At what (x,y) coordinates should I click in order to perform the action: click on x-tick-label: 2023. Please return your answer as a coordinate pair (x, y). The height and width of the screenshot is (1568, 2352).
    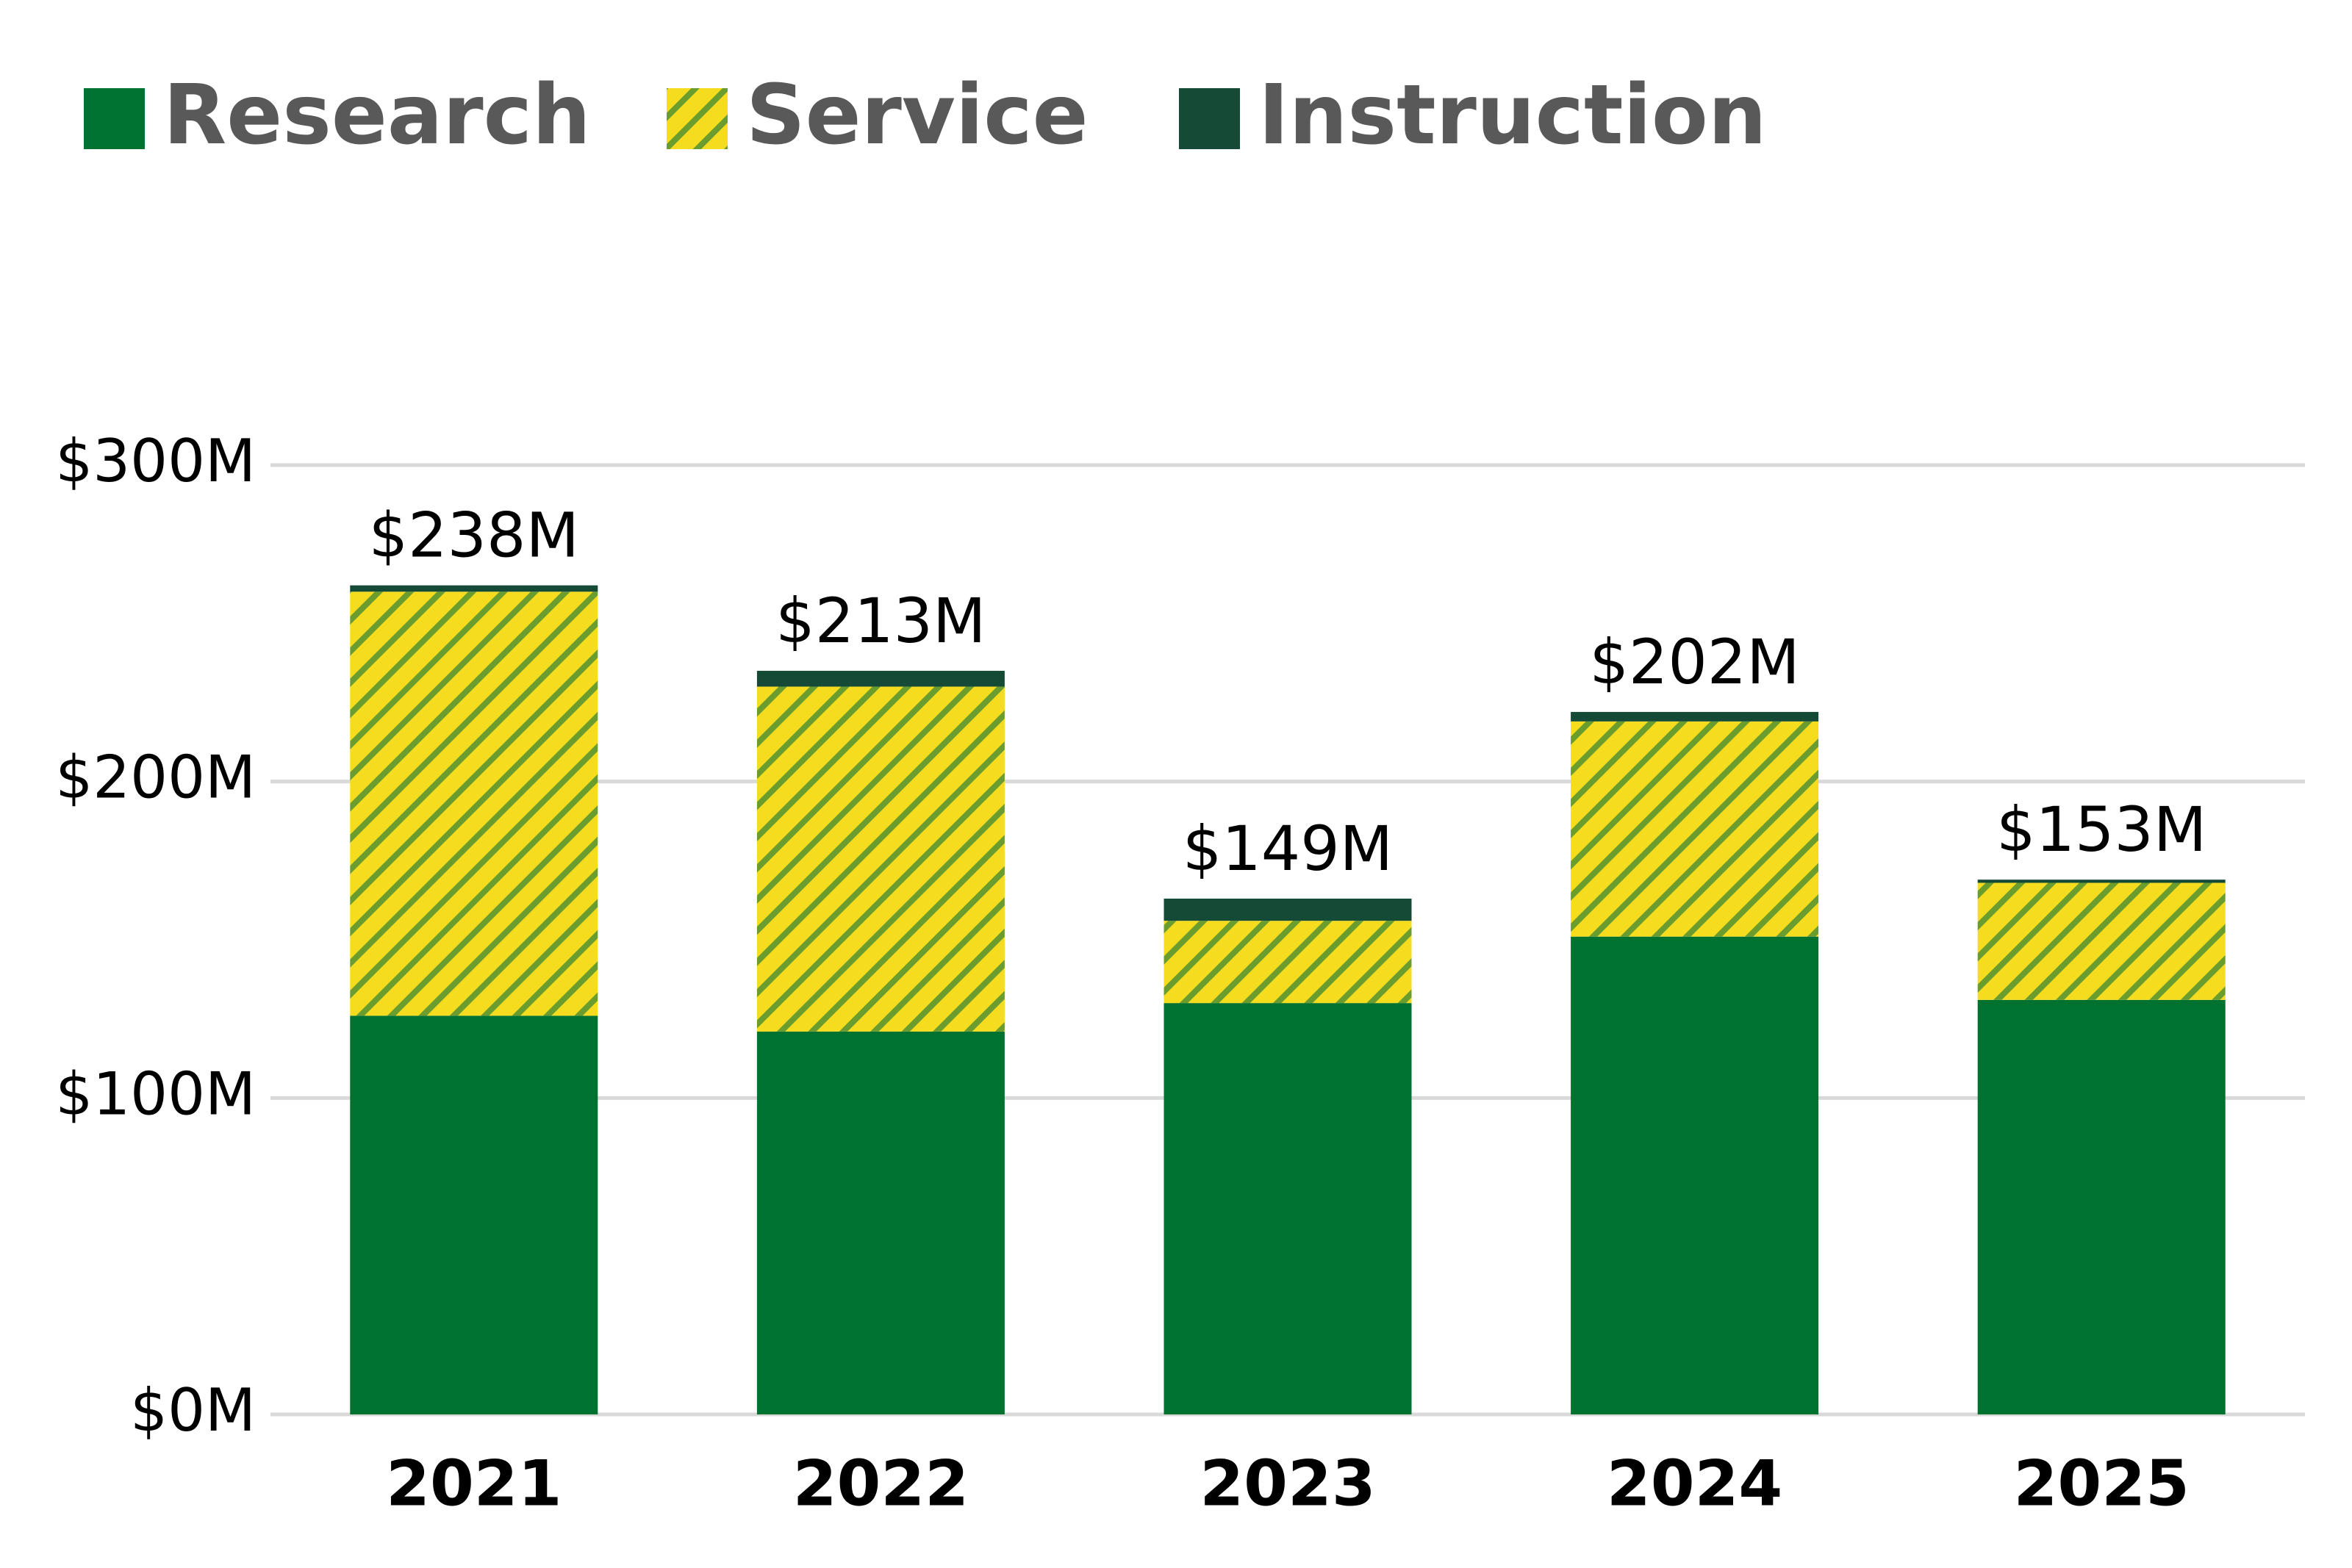
    Looking at the image, I should click on (1287, 1484).